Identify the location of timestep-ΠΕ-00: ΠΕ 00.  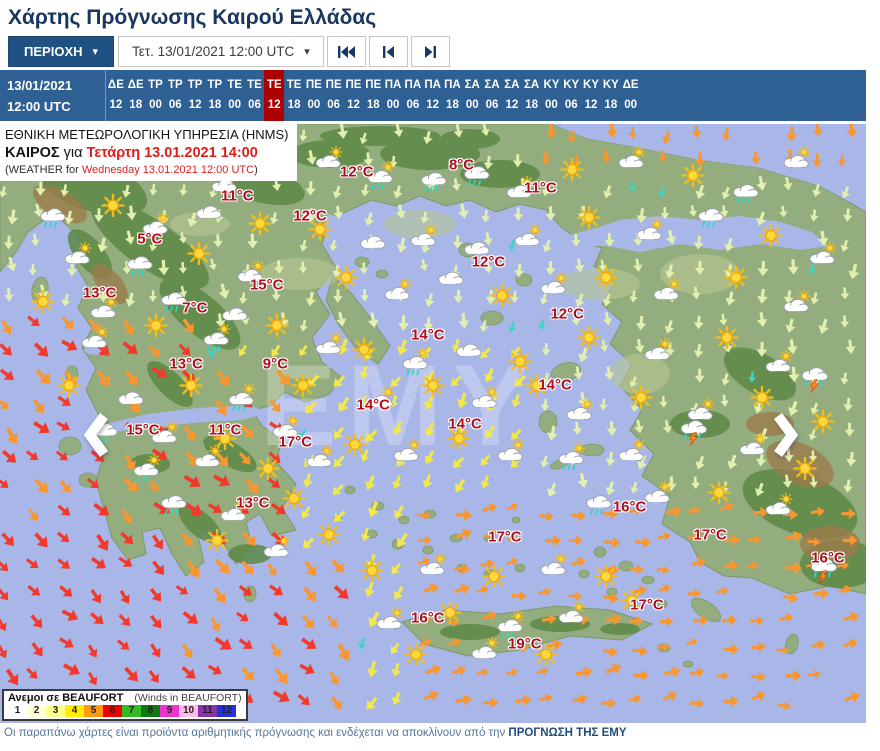
(313, 95).